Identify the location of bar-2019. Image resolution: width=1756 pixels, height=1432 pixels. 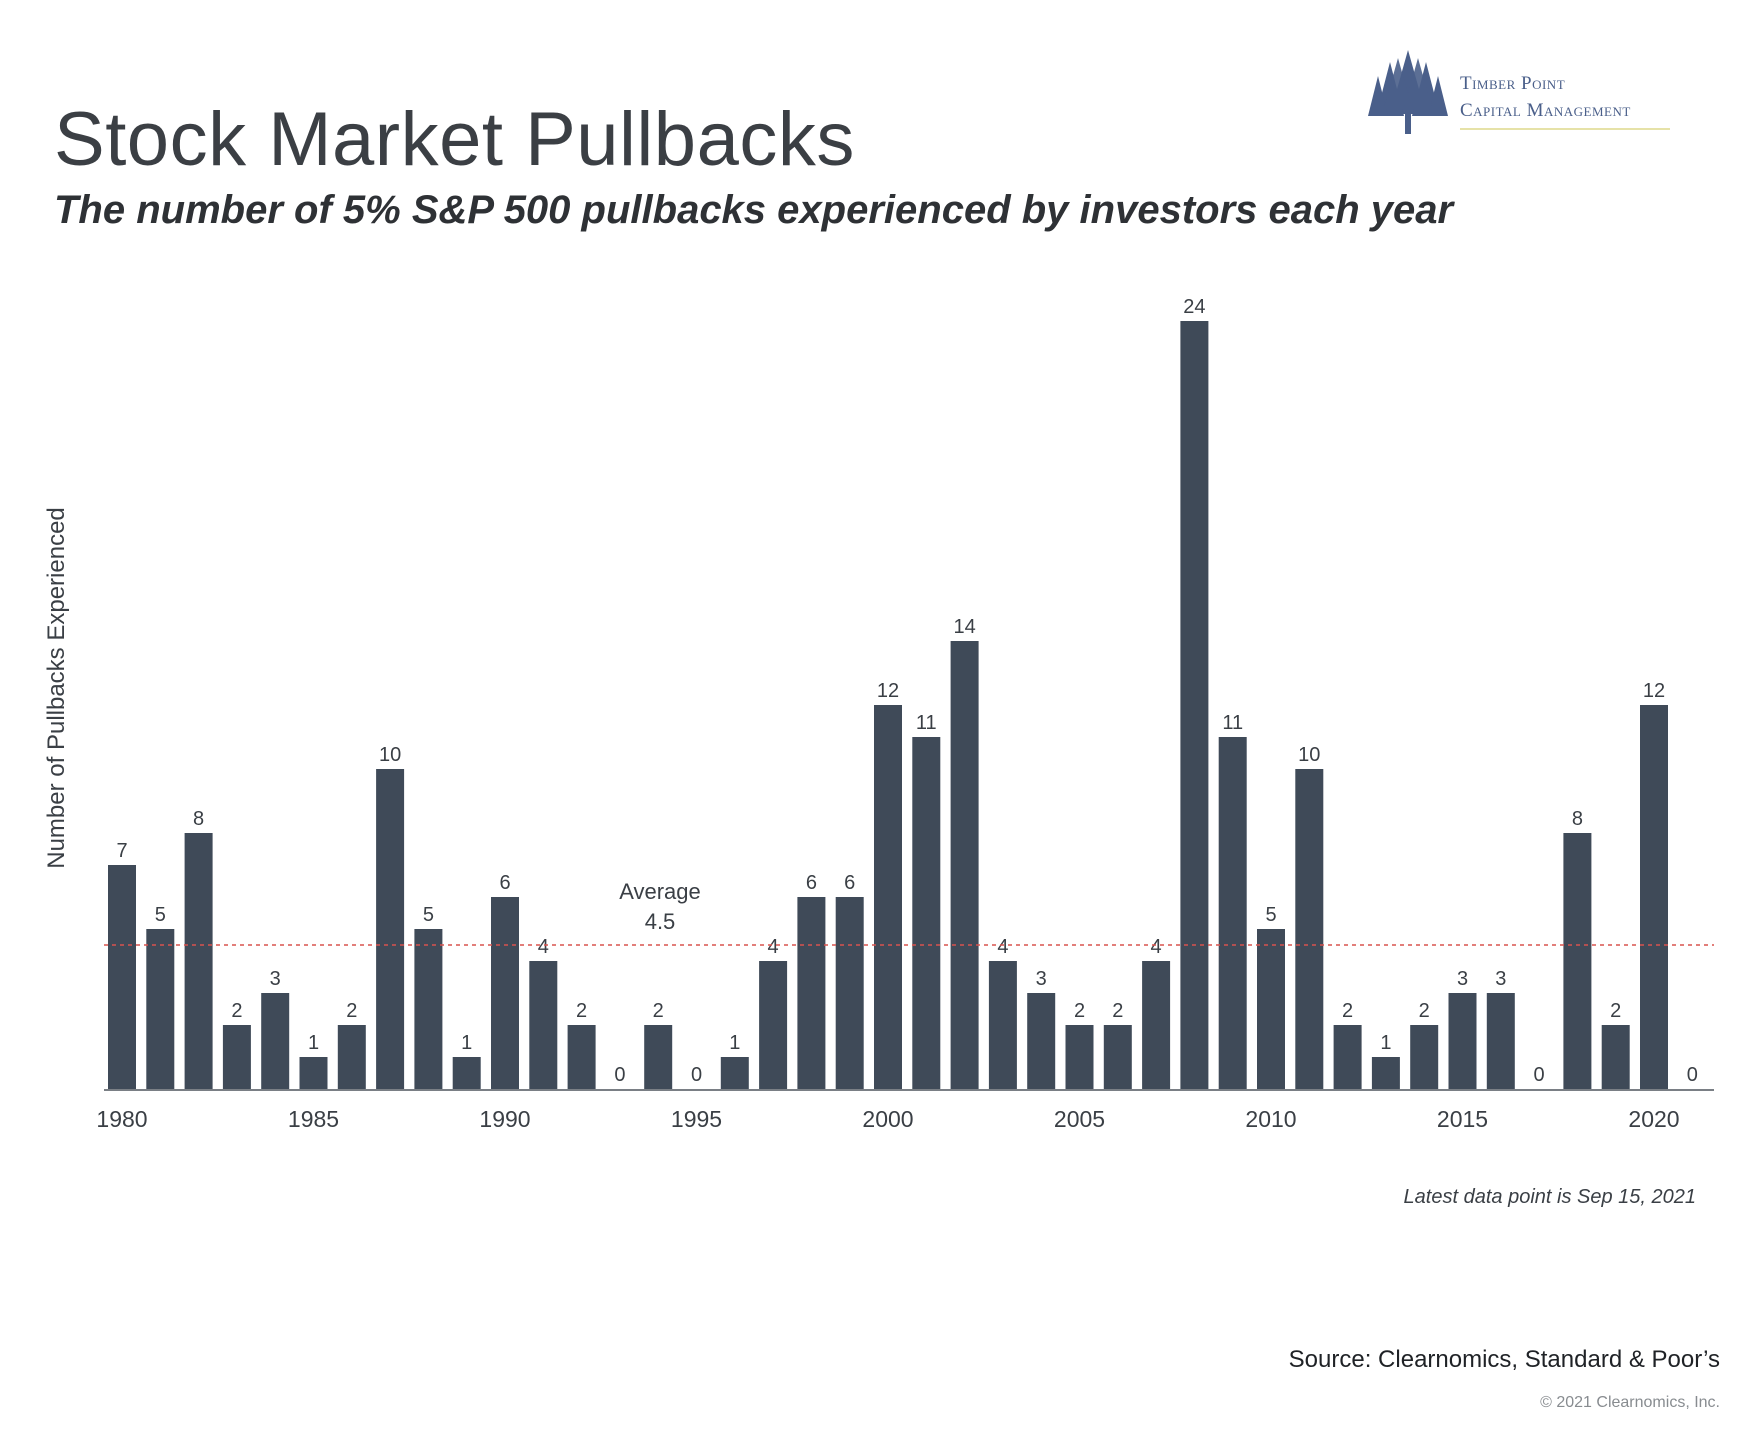
(1615, 1057).